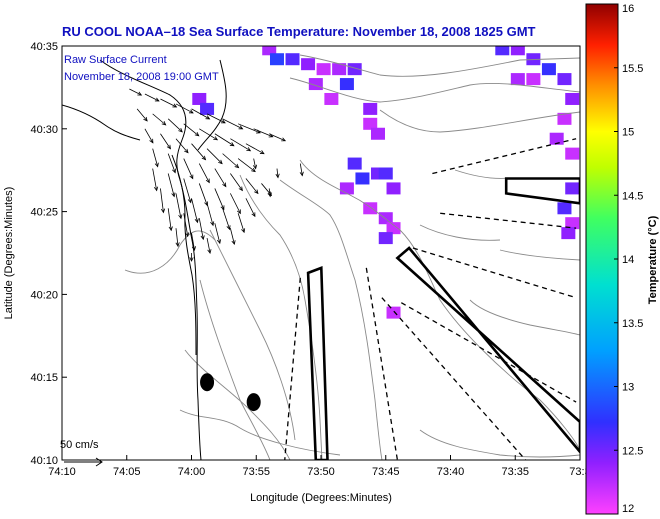  I want to click on colorbar-tick-label: 14, so click(628, 260).